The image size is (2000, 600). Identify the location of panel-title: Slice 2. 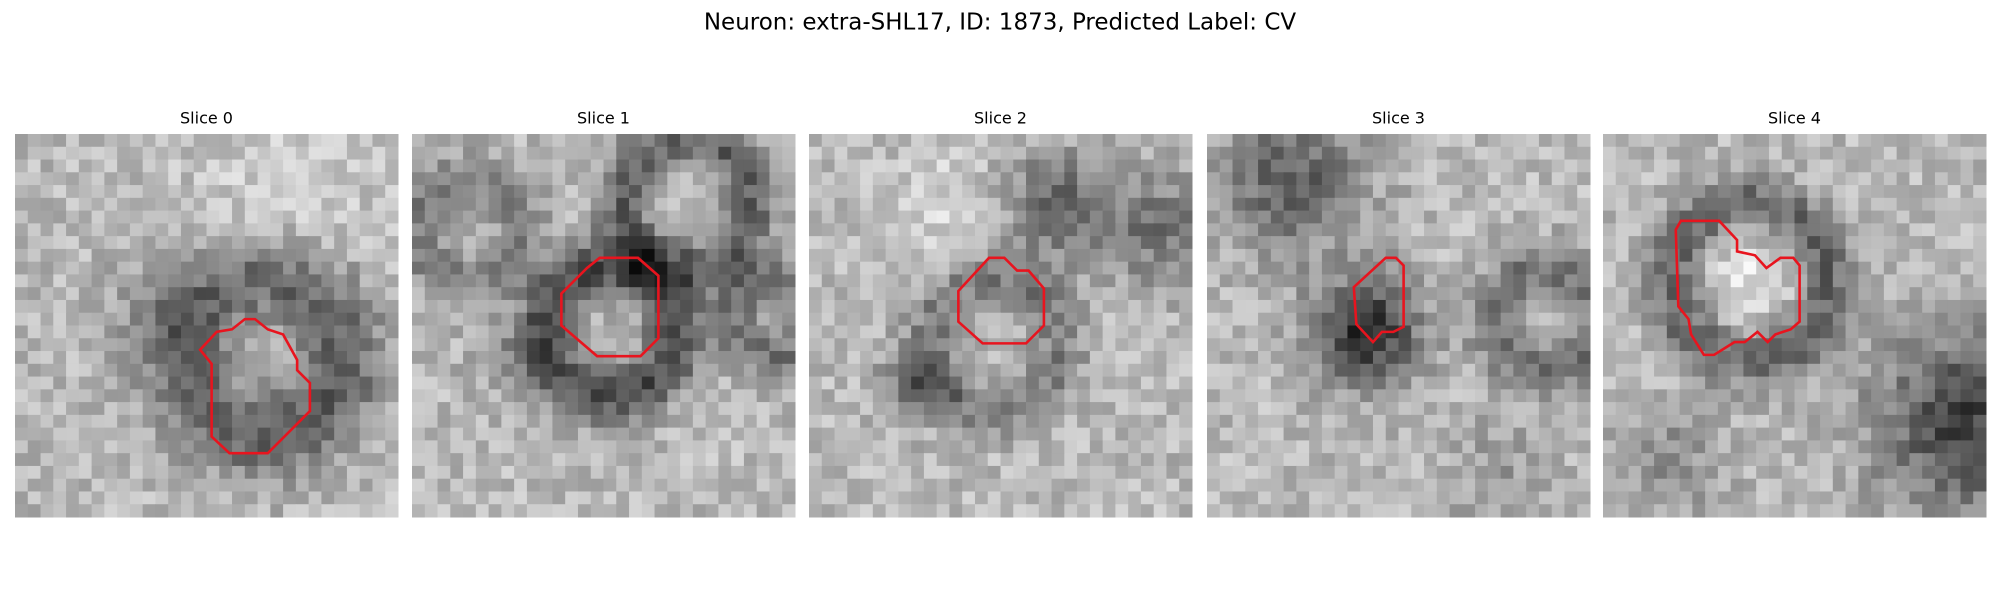
(1000, 118).